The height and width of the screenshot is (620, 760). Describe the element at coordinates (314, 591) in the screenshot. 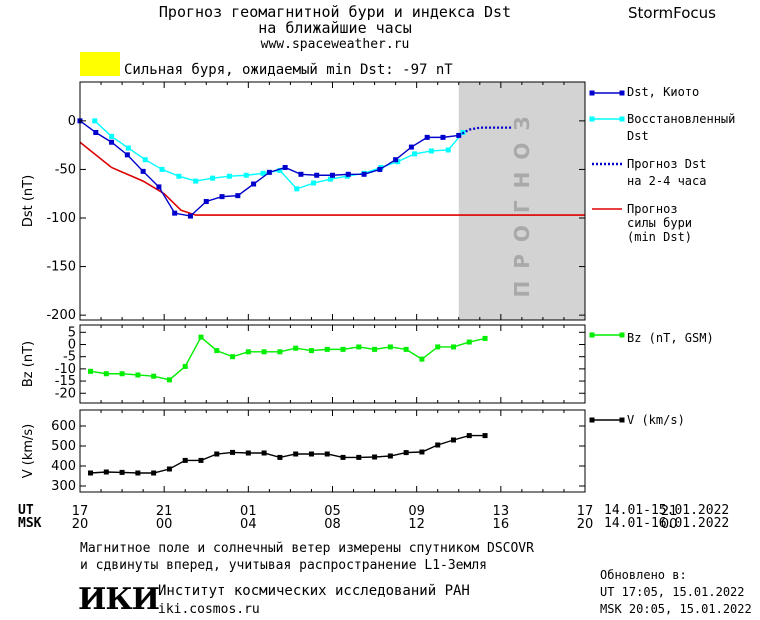

I see `institute-name: Институт космических исследований РАН` at that location.